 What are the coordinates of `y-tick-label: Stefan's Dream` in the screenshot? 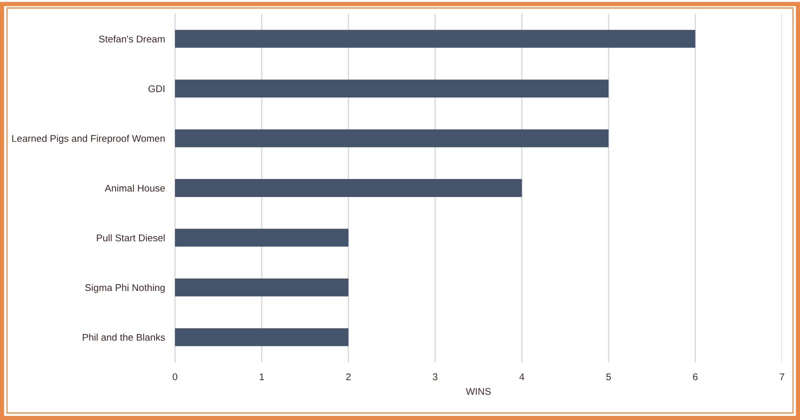 It's located at (132, 38).